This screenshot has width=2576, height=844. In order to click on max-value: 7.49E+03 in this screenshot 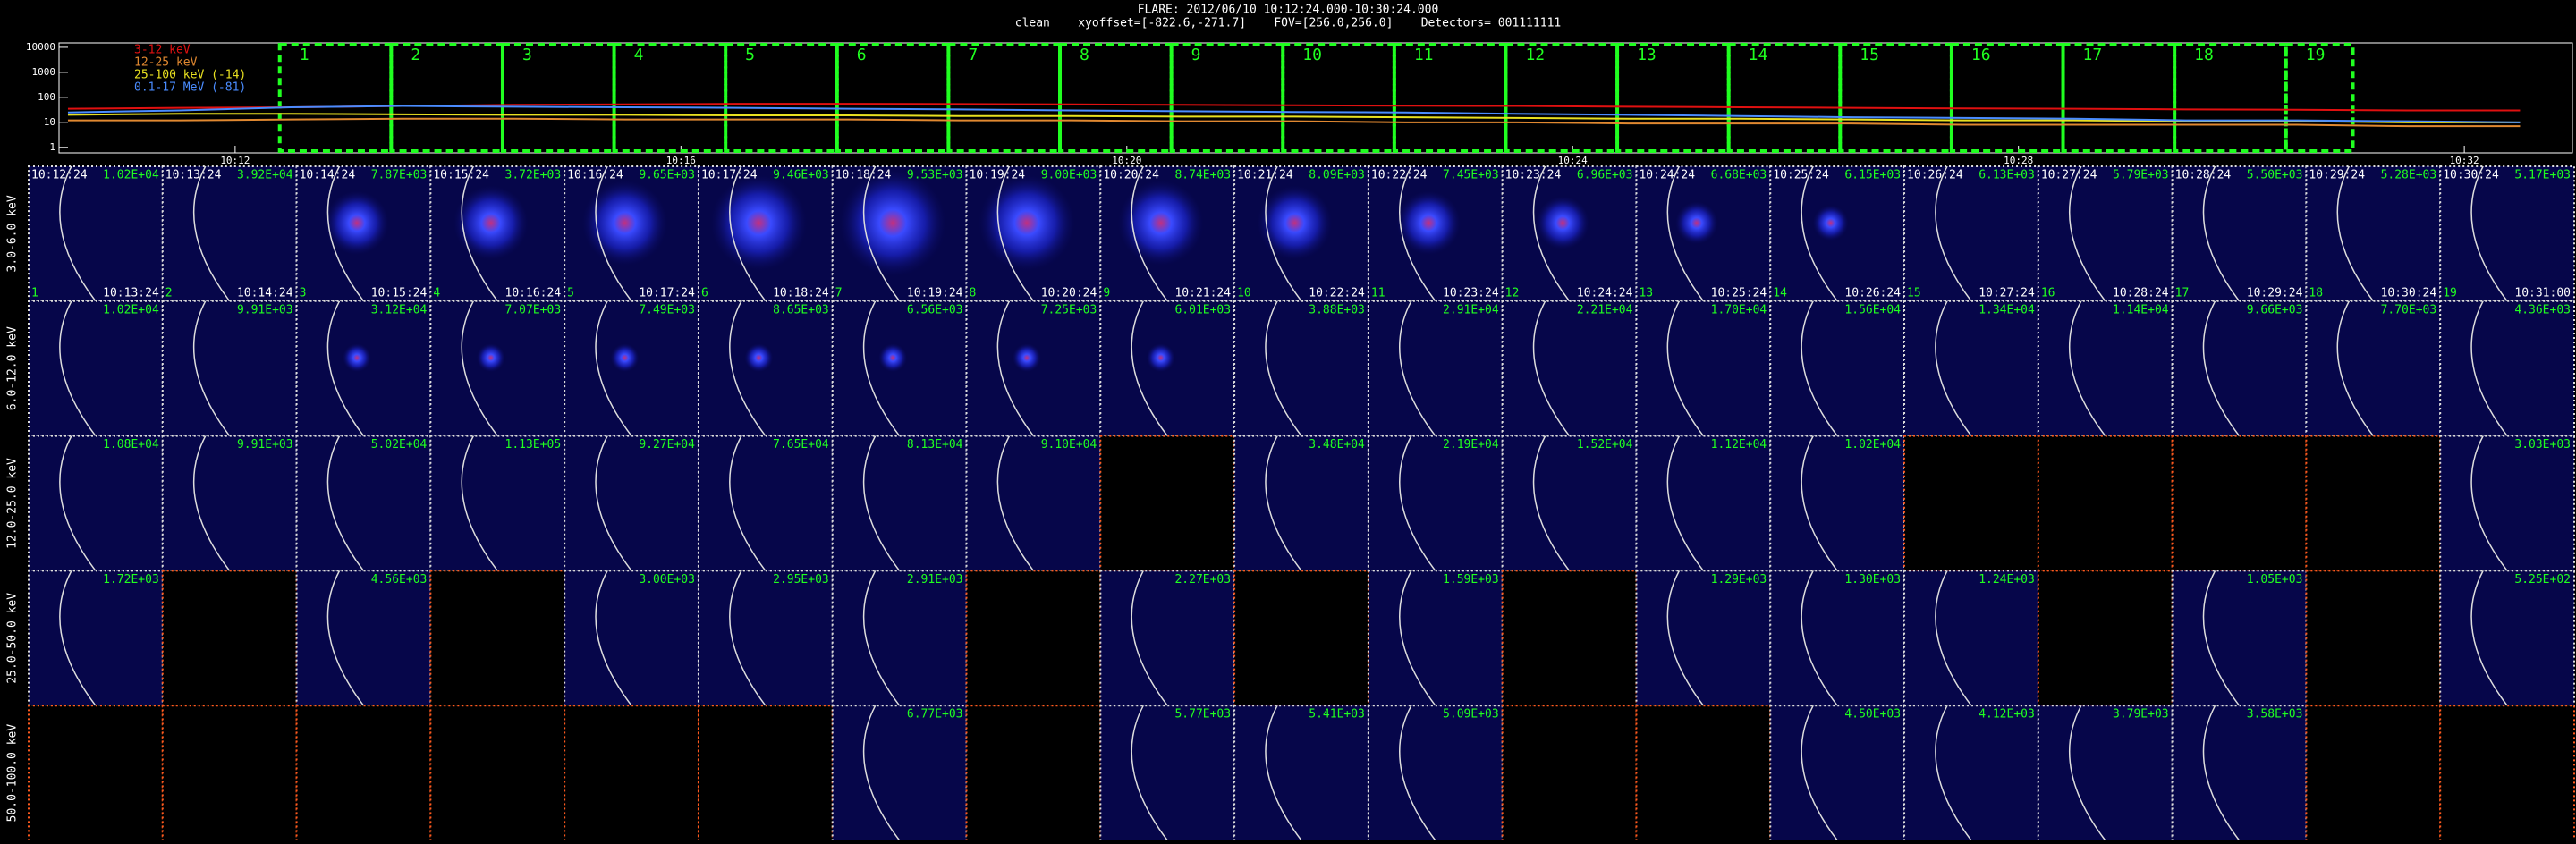, I will do `click(667, 309)`.